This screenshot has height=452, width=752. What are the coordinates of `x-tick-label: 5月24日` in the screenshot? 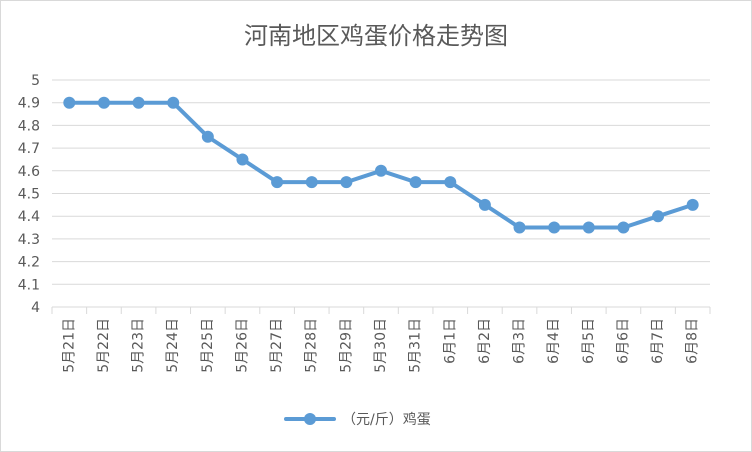 It's located at (173, 345).